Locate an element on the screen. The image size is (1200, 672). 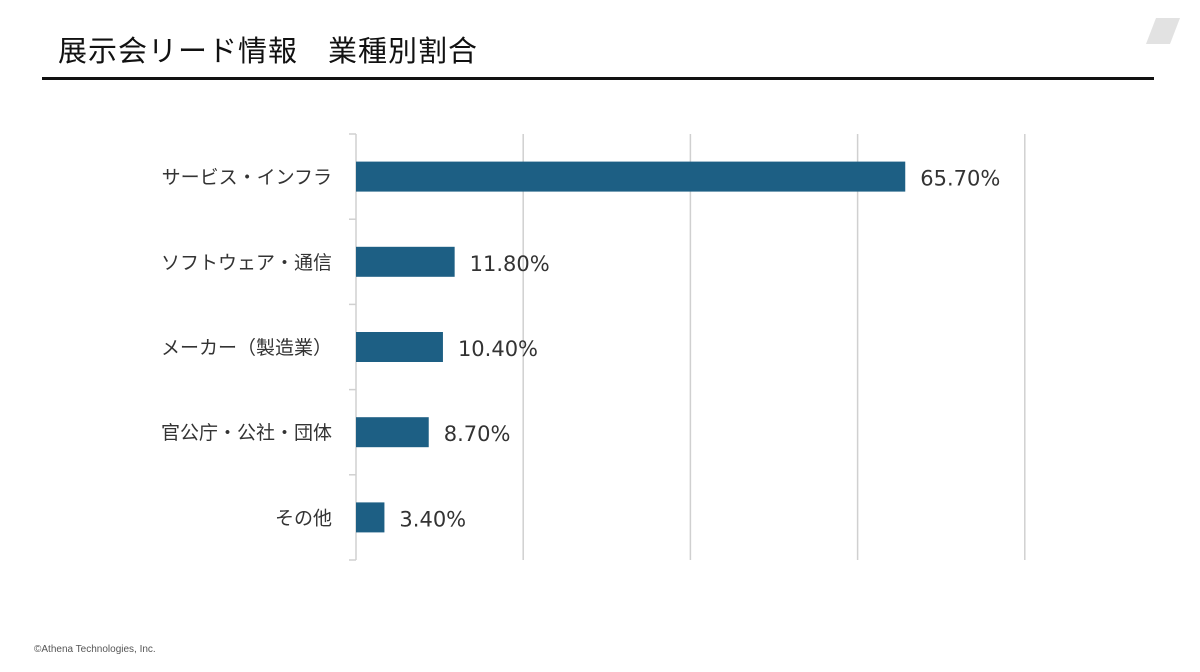
data-label: 11.80% is located at coordinates (510, 264).